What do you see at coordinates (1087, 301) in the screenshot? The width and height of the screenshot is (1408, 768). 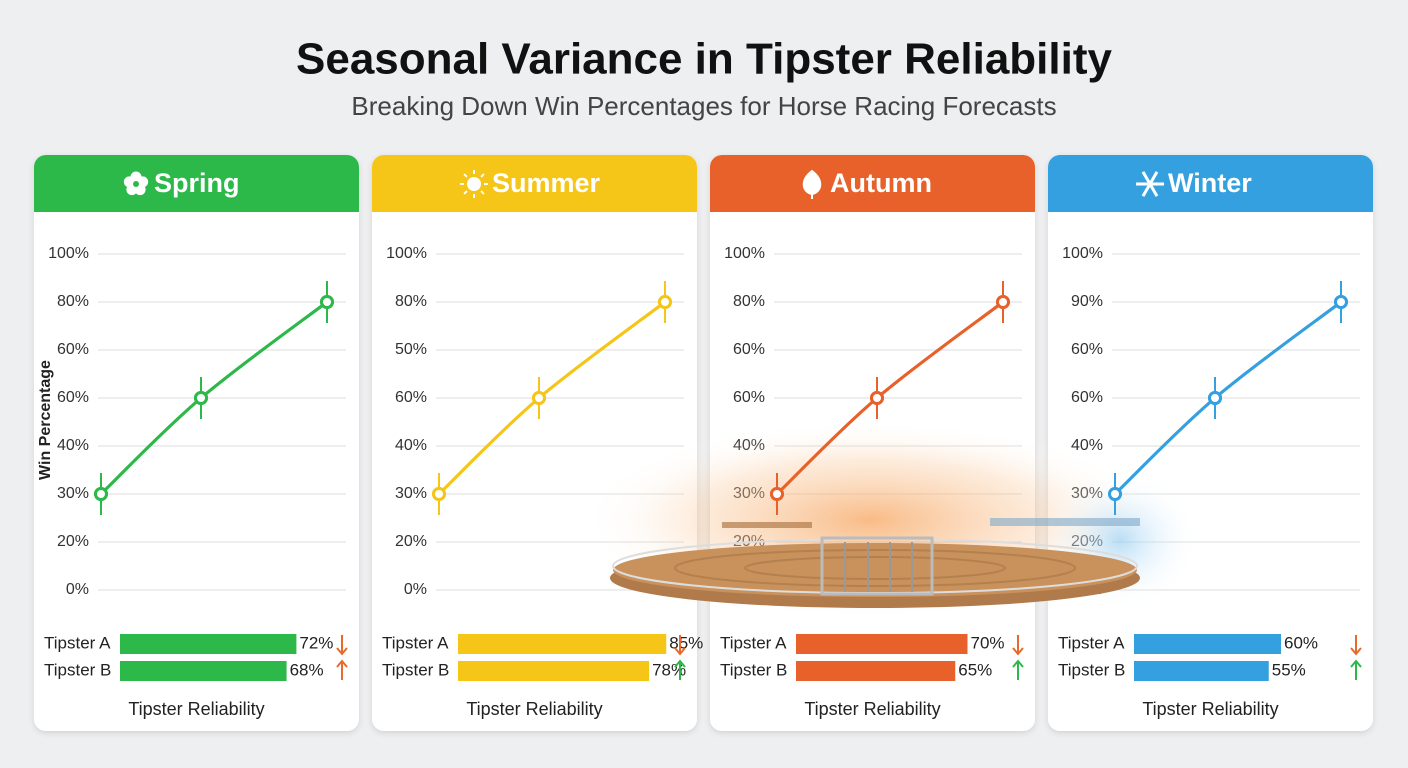 I see `y-tick-label: 90%` at bounding box center [1087, 301].